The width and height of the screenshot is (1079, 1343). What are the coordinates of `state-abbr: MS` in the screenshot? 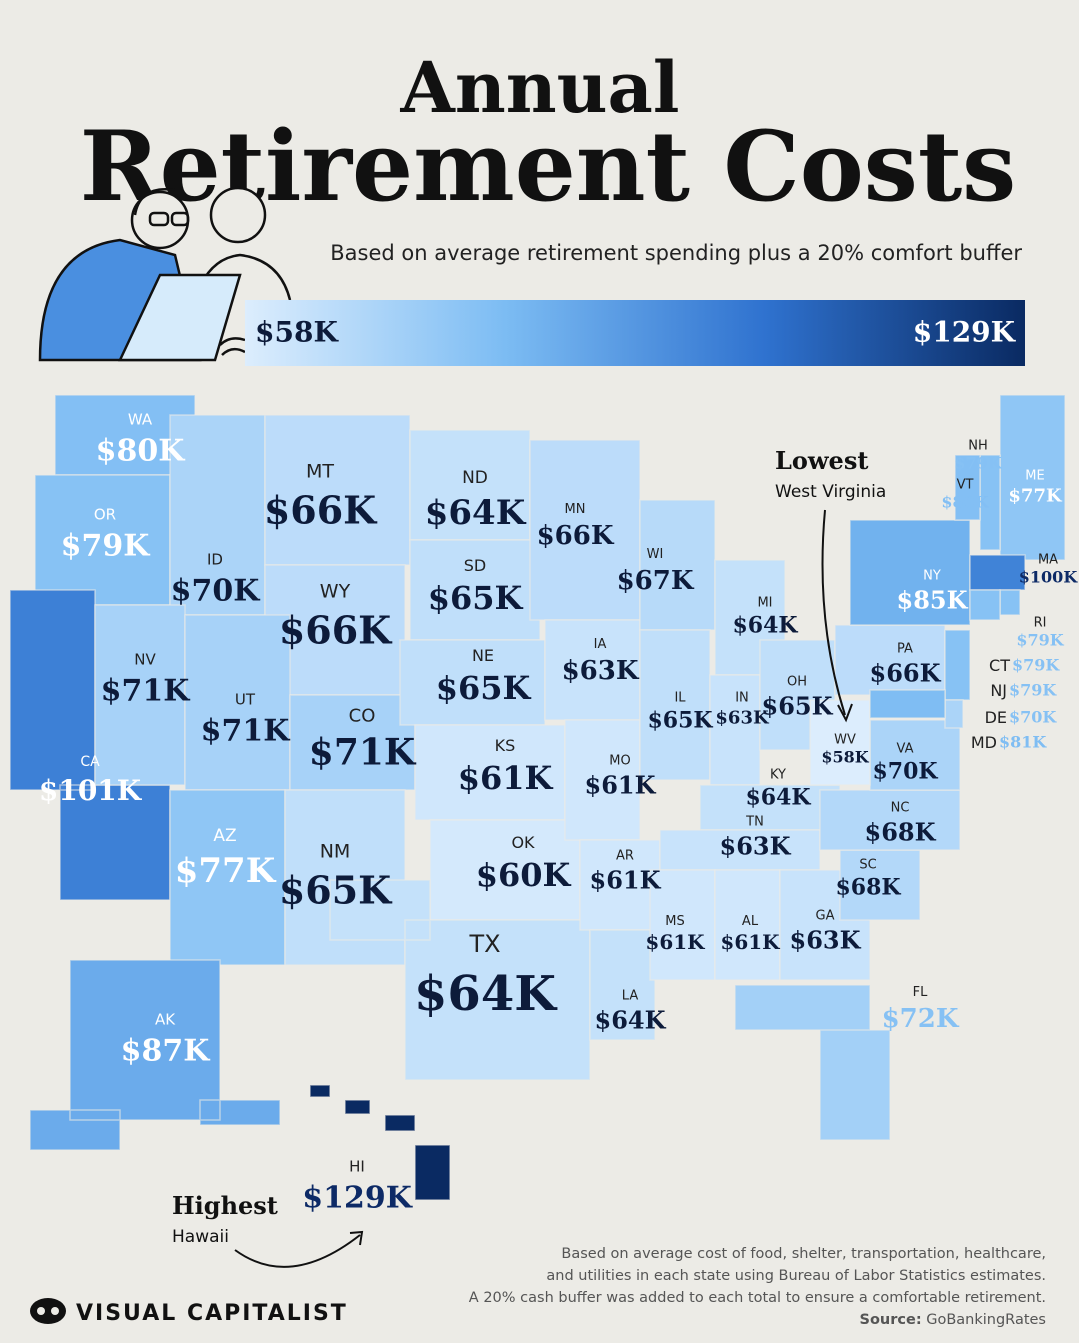 It's located at (674, 921).